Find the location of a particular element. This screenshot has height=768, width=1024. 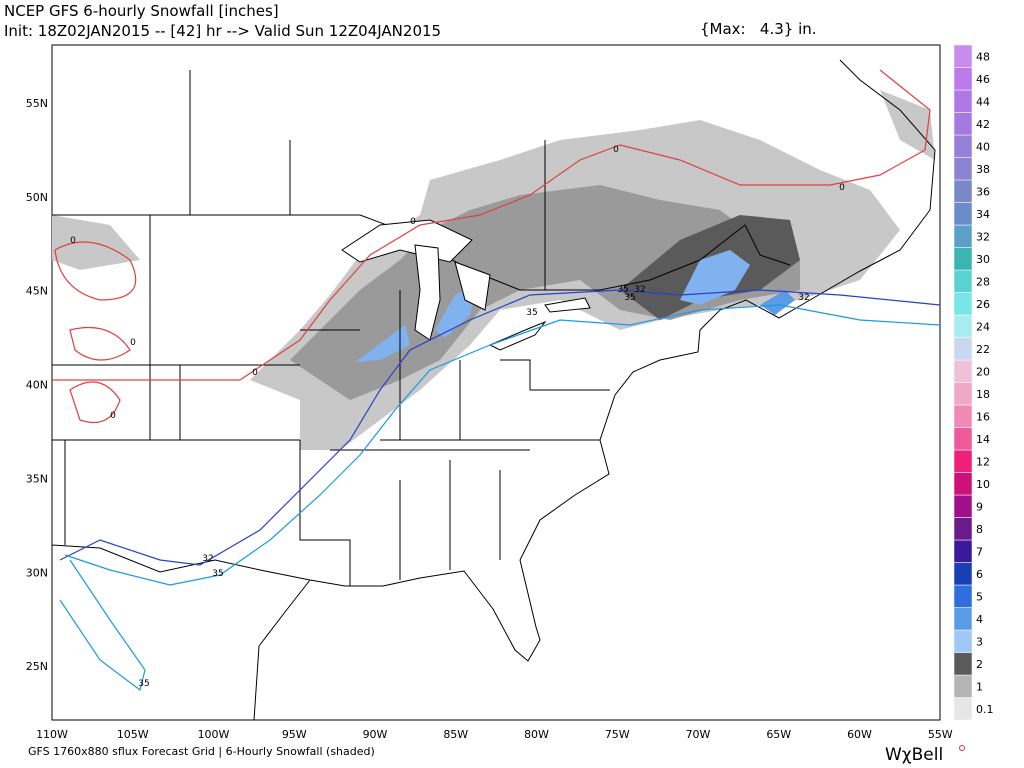

colorbar-label: 4 is located at coordinates (979, 619).